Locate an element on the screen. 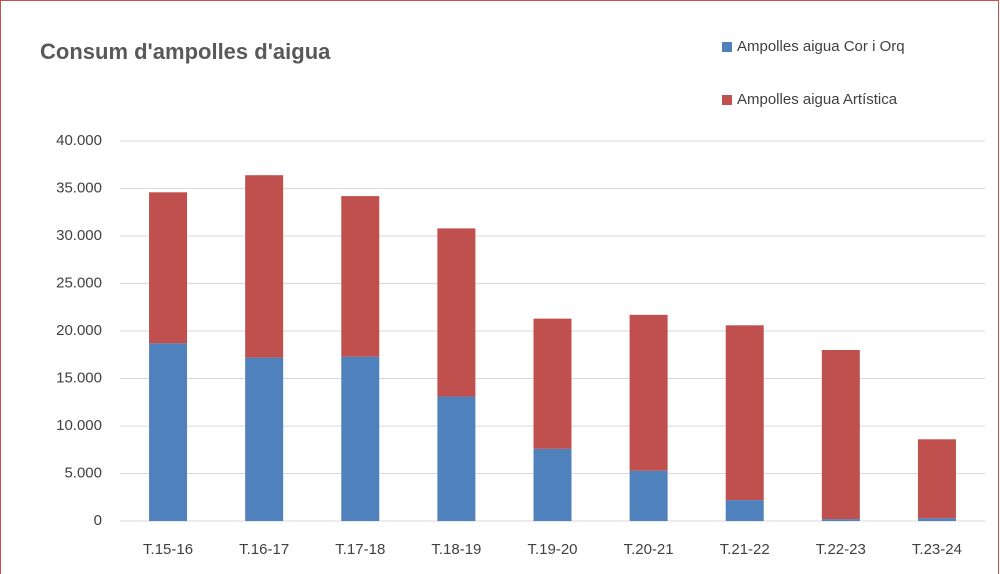 The width and height of the screenshot is (1000, 574). chart-title: Consum d'ampolles d'aigua is located at coordinates (185, 51).